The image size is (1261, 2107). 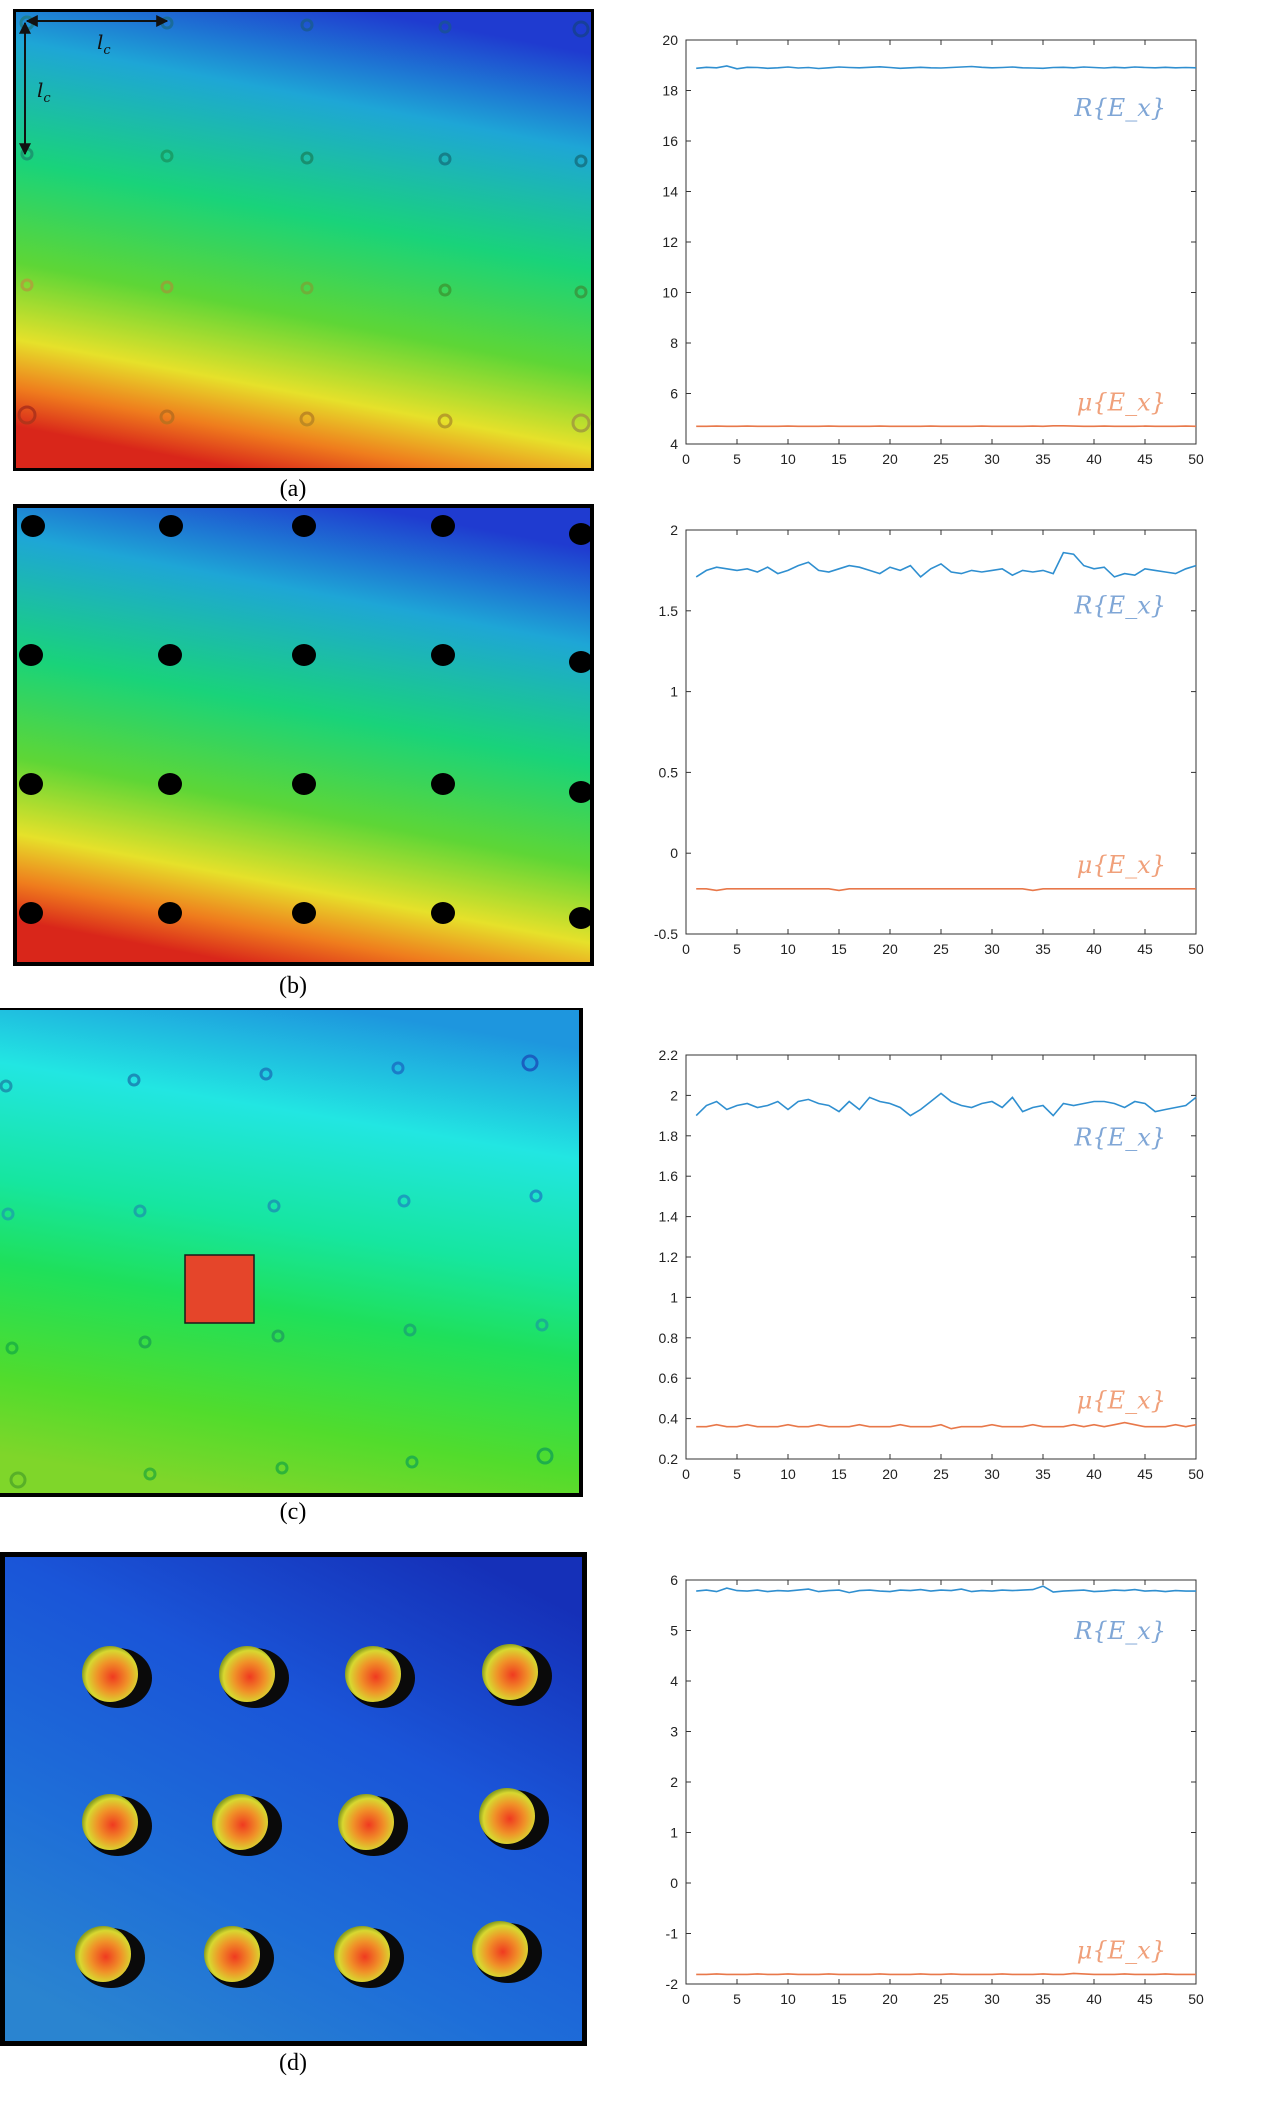 What do you see at coordinates (674, 1732) in the screenshot?
I see `y-tick-label: 3` at bounding box center [674, 1732].